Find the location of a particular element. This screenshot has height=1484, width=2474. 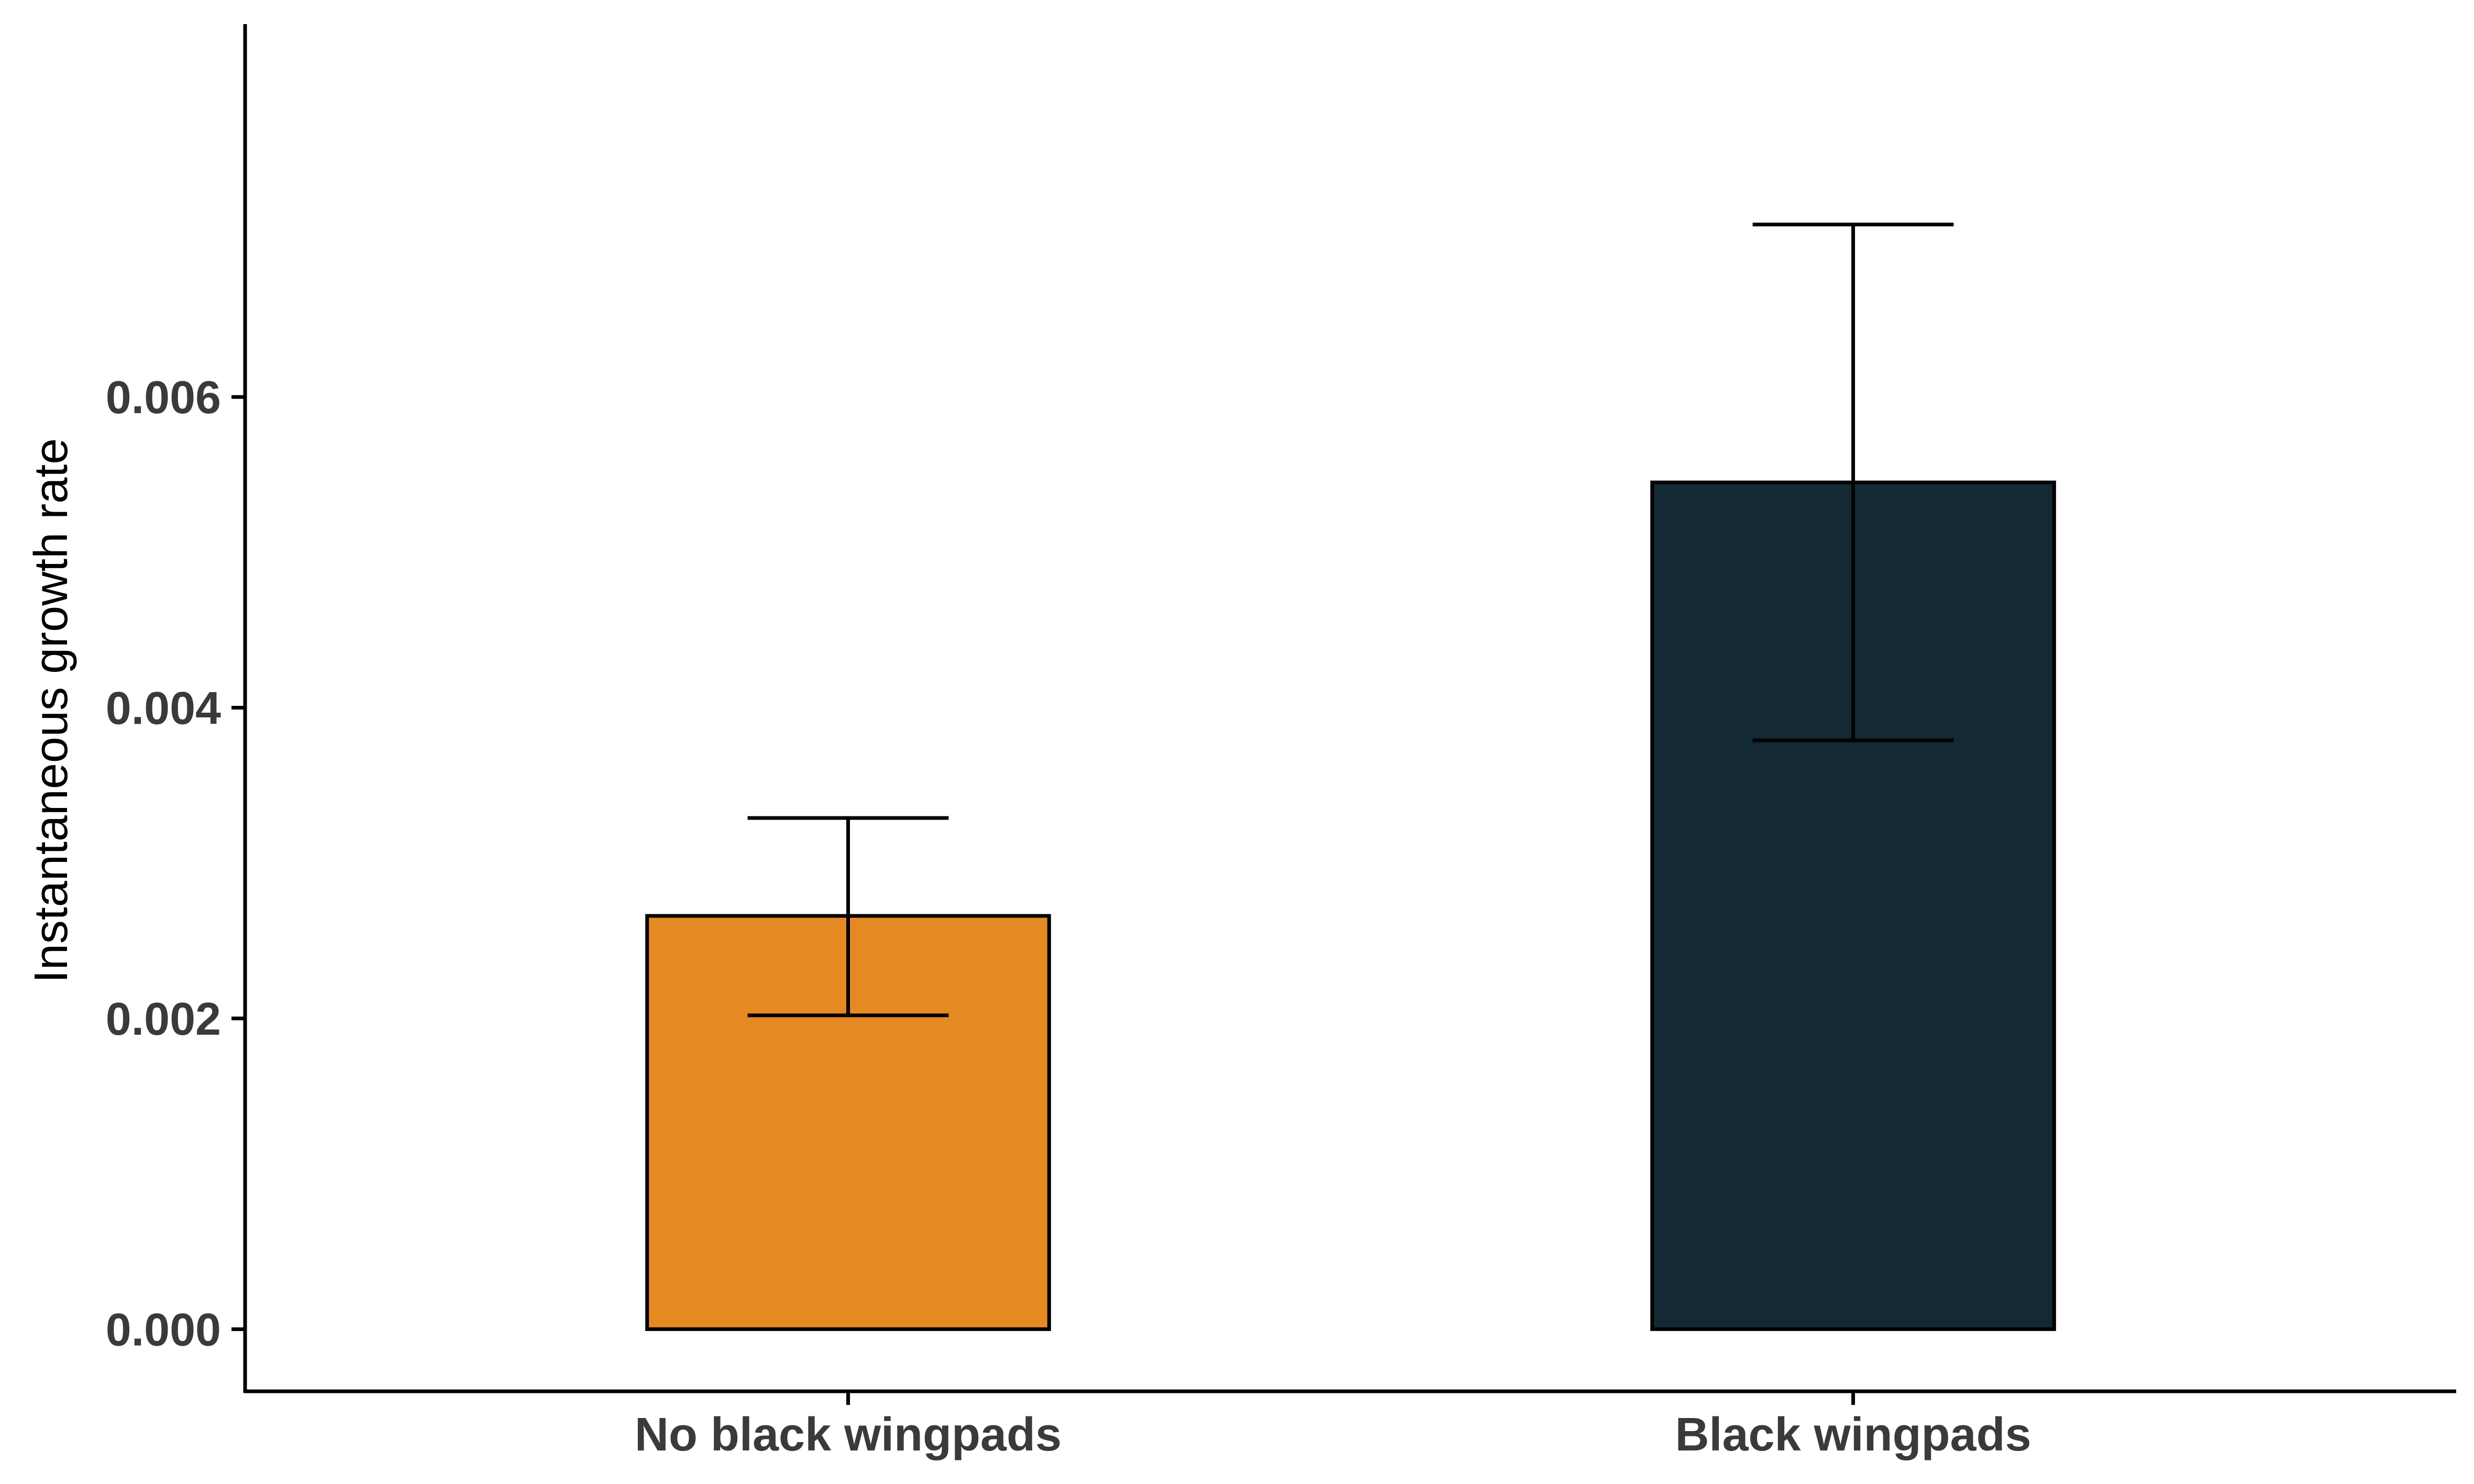

y-axis-title: Instantaneous growth rate is located at coordinates (51, 710).